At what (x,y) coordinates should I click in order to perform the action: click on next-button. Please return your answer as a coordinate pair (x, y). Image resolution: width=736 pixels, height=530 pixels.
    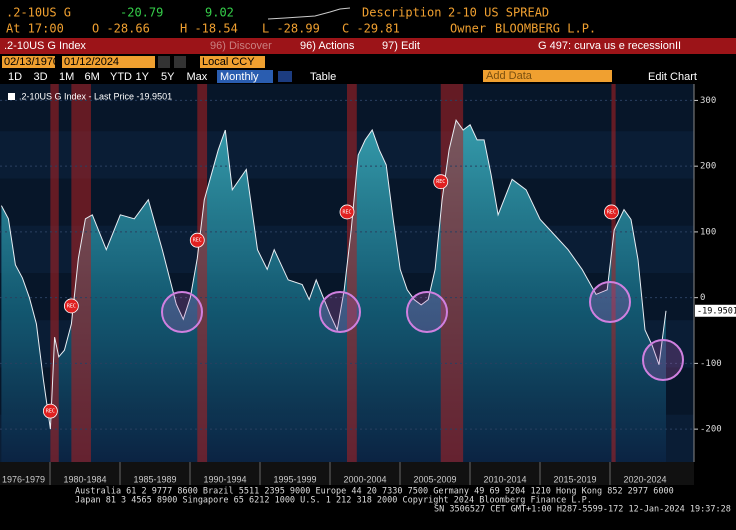
    Looking at the image, I should click on (180, 62).